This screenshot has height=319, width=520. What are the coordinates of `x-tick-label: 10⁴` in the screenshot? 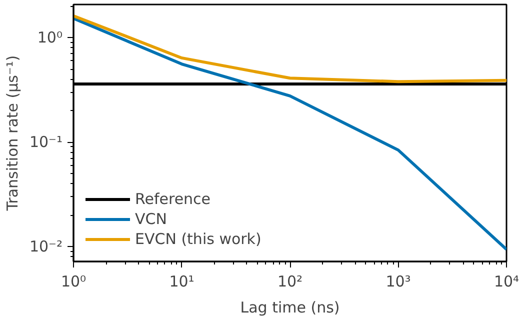 It's located at (507, 281).